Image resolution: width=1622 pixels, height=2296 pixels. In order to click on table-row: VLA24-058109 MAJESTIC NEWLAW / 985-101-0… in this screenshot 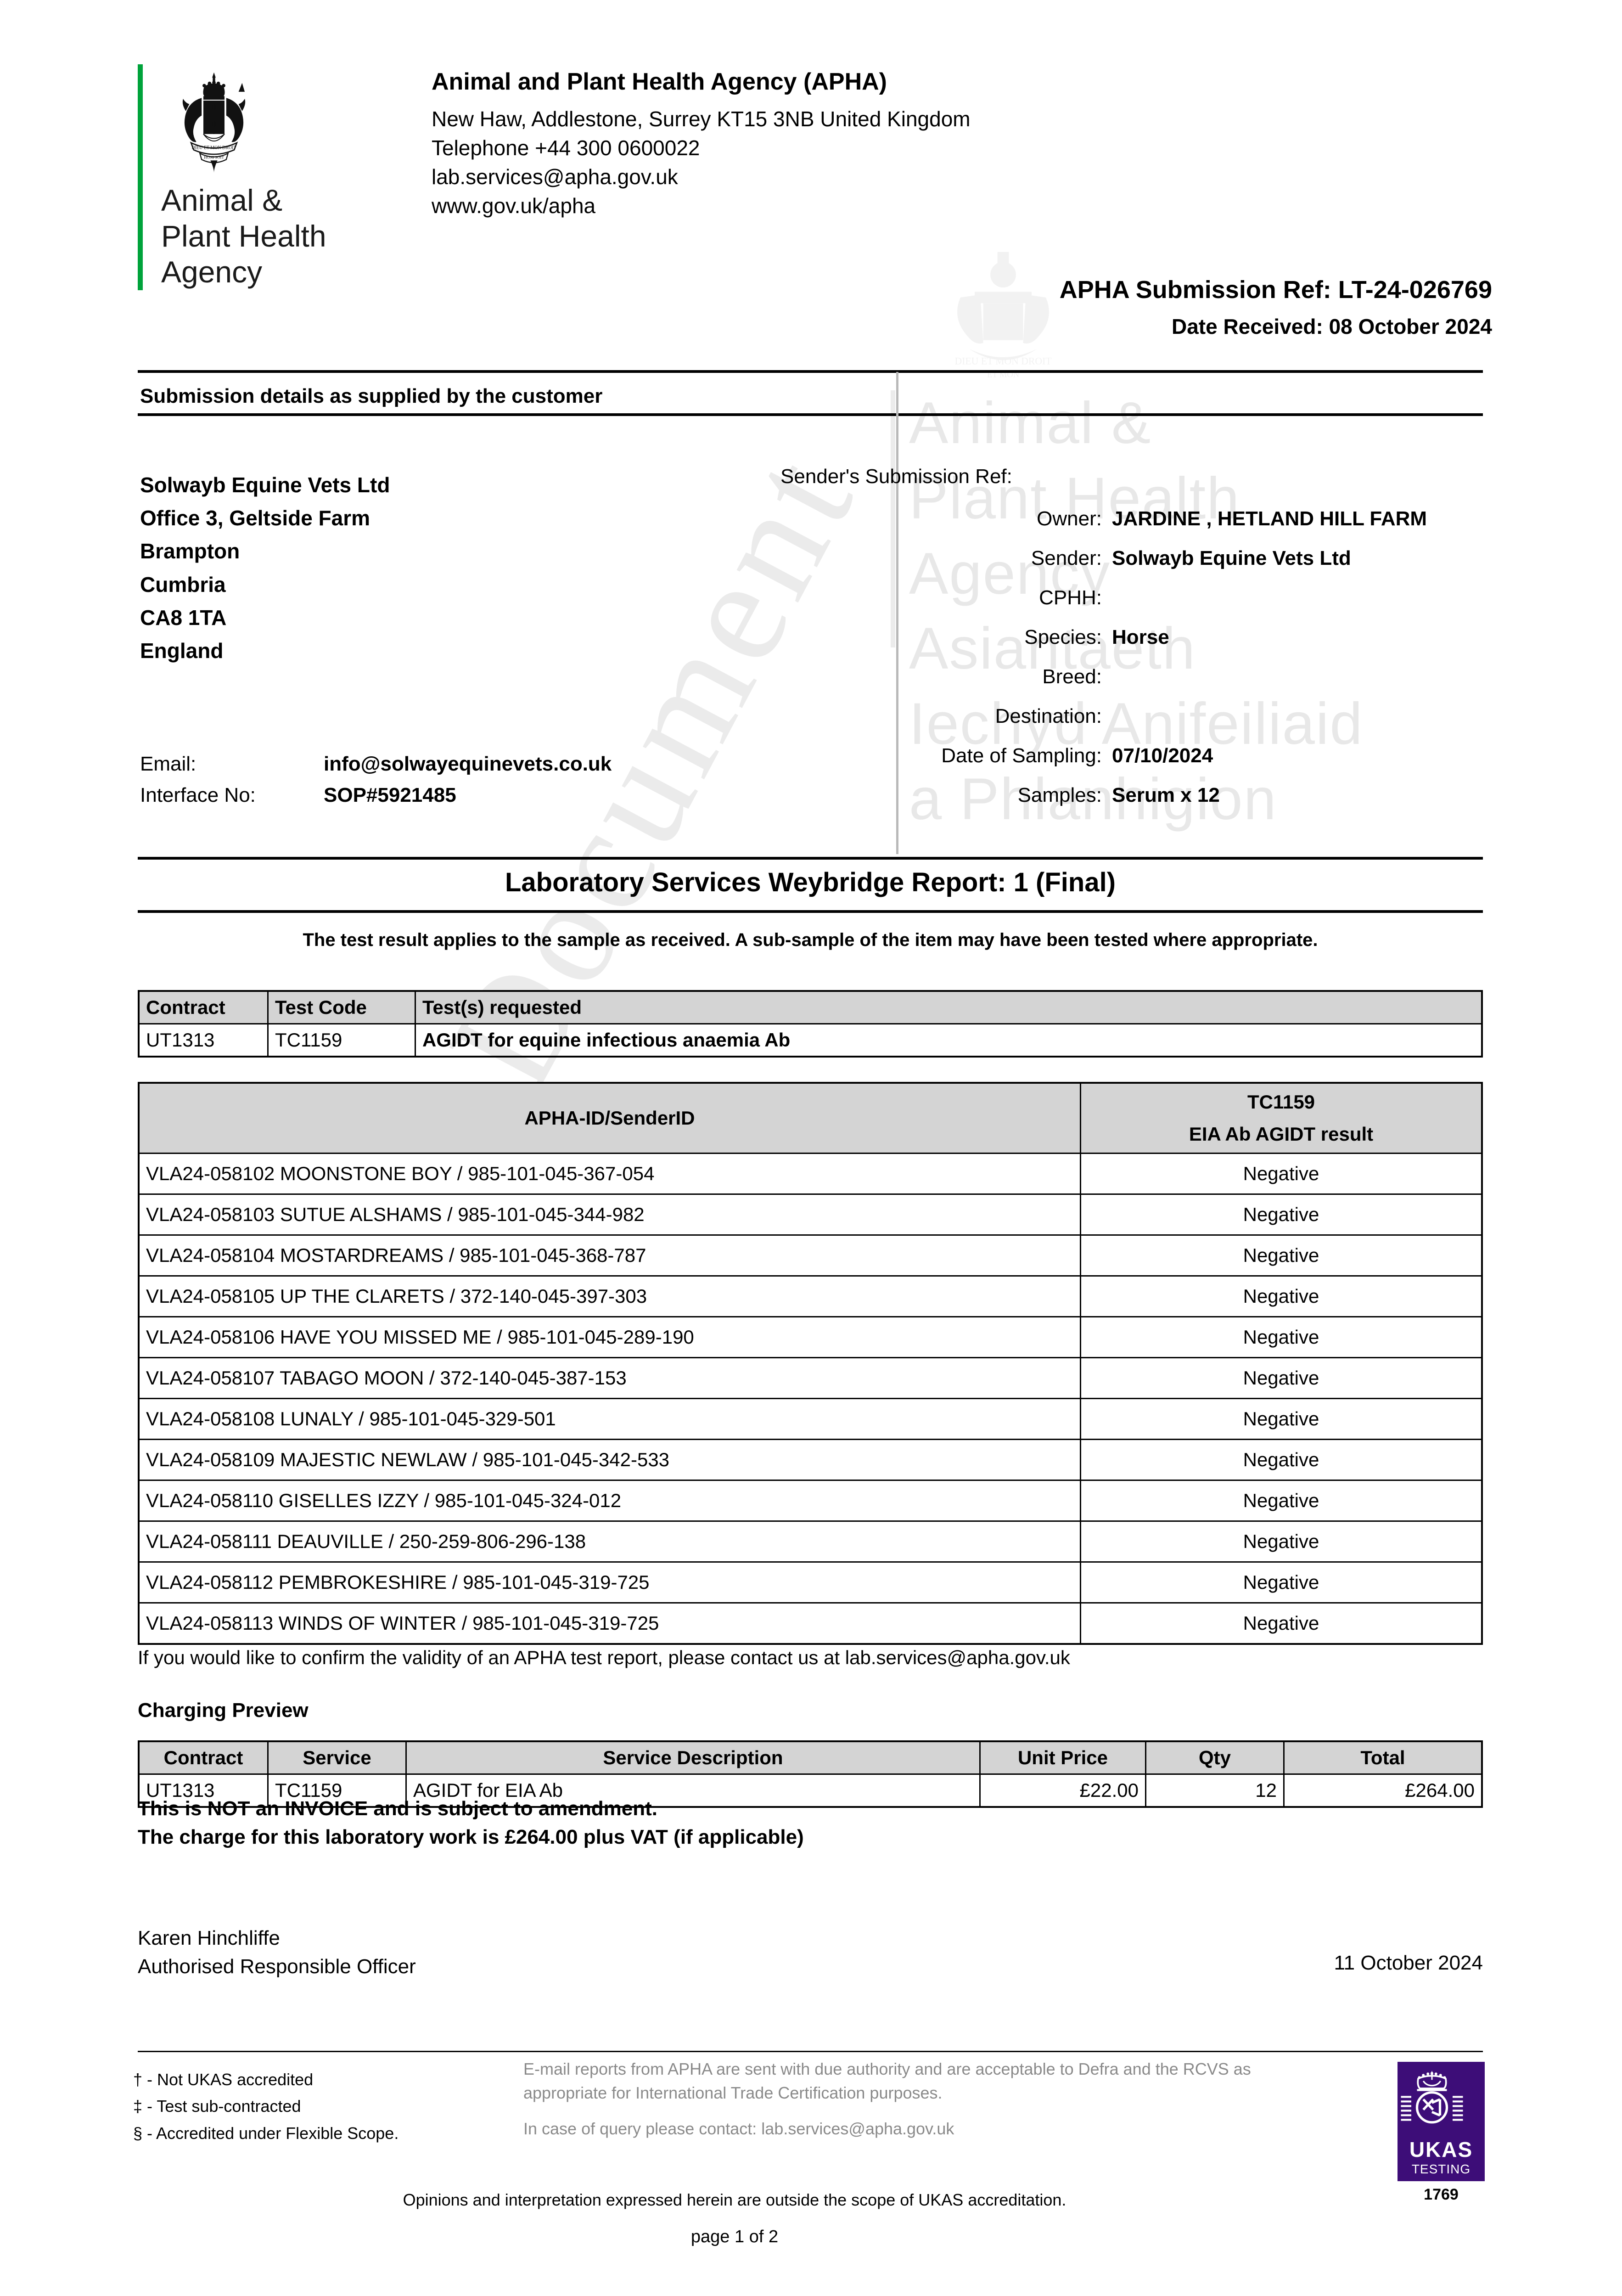, I will do `click(810, 1460)`.